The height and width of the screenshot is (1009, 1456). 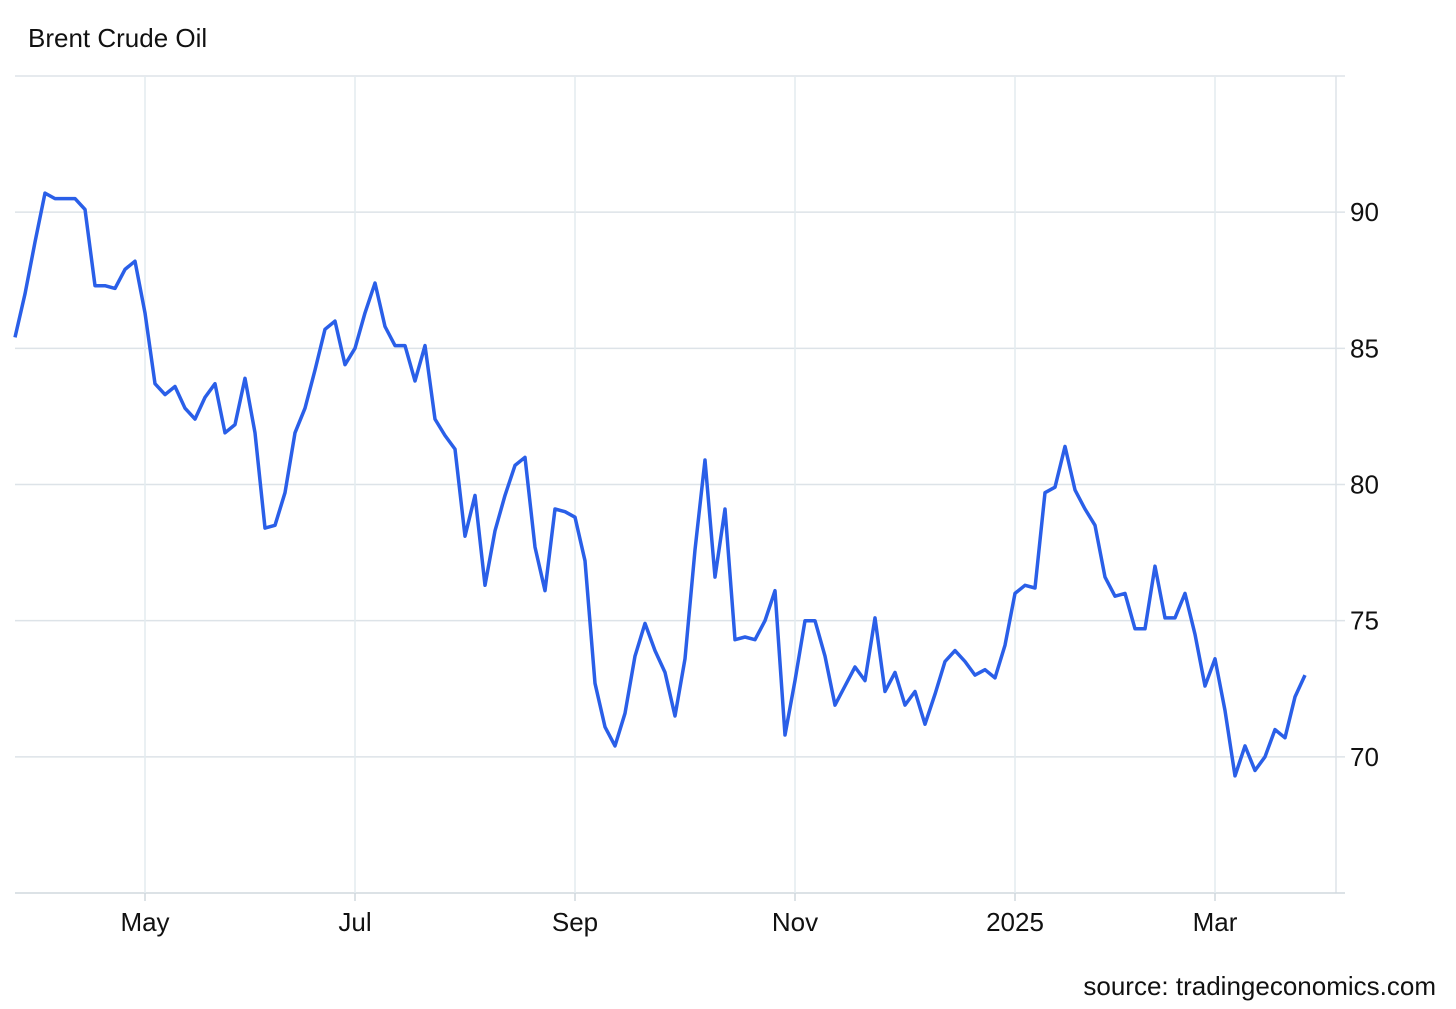 What do you see at coordinates (117, 38) in the screenshot?
I see `chart-title: Brent Crude Oil` at bounding box center [117, 38].